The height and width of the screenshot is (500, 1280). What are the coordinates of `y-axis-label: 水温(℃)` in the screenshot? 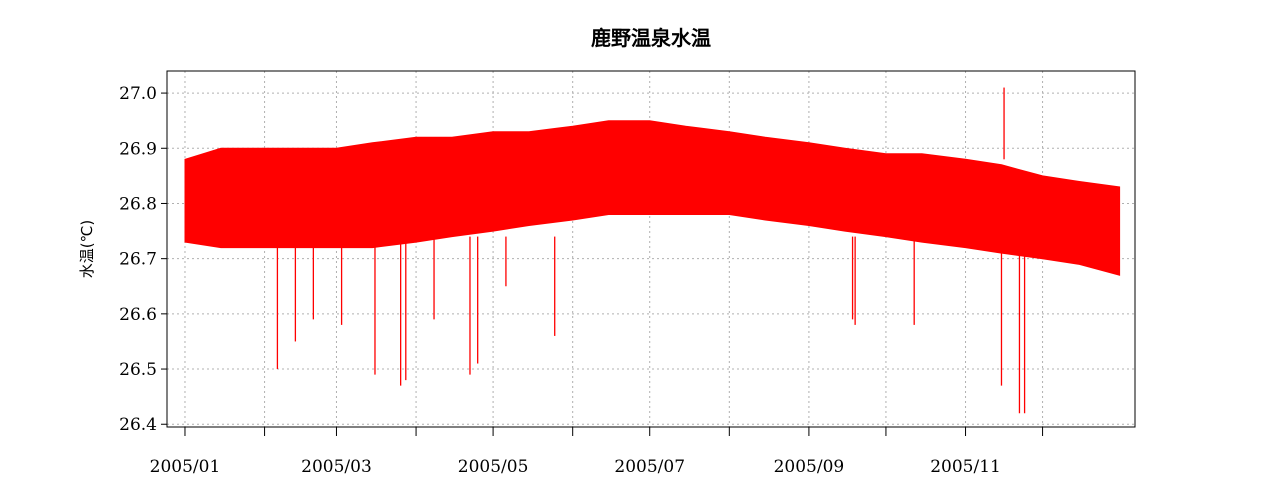 It's located at (87, 249).